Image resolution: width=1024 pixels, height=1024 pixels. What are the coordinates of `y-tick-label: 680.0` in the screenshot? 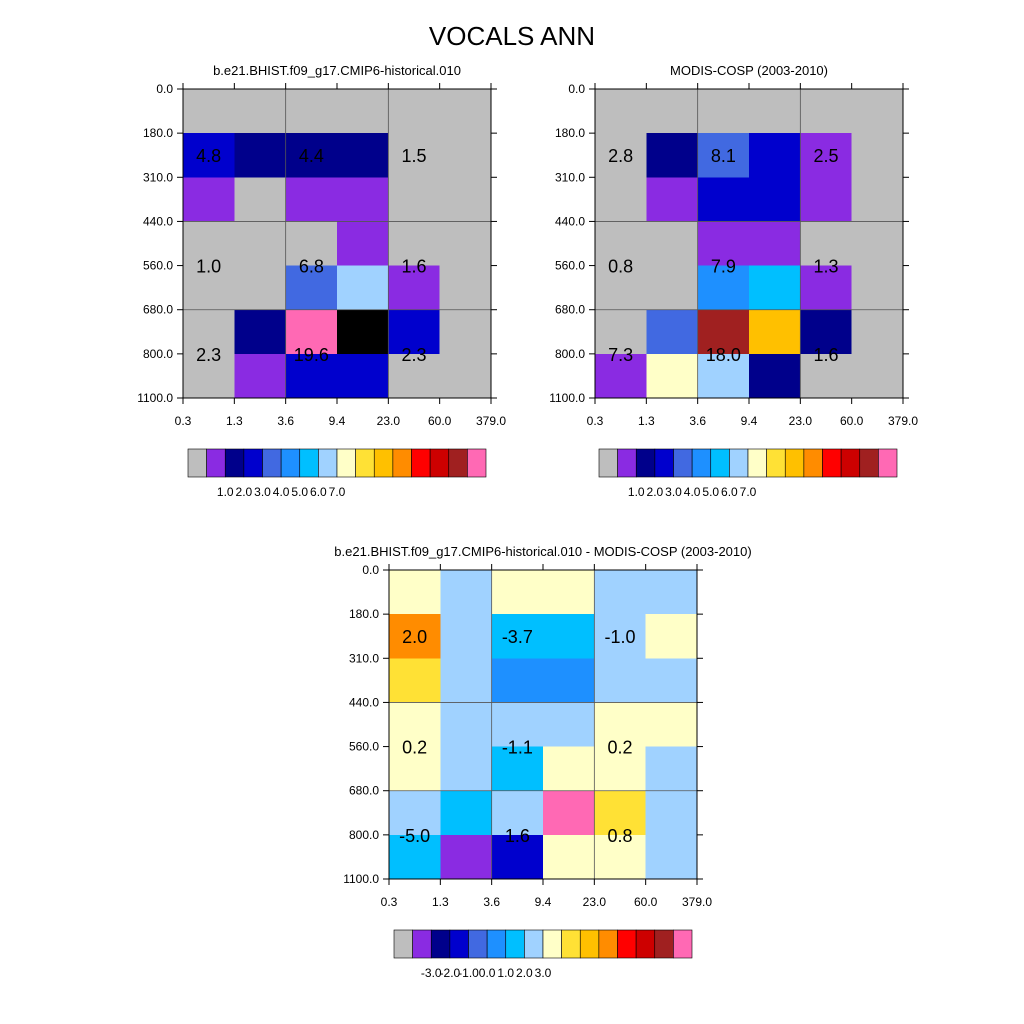 It's located at (158, 310).